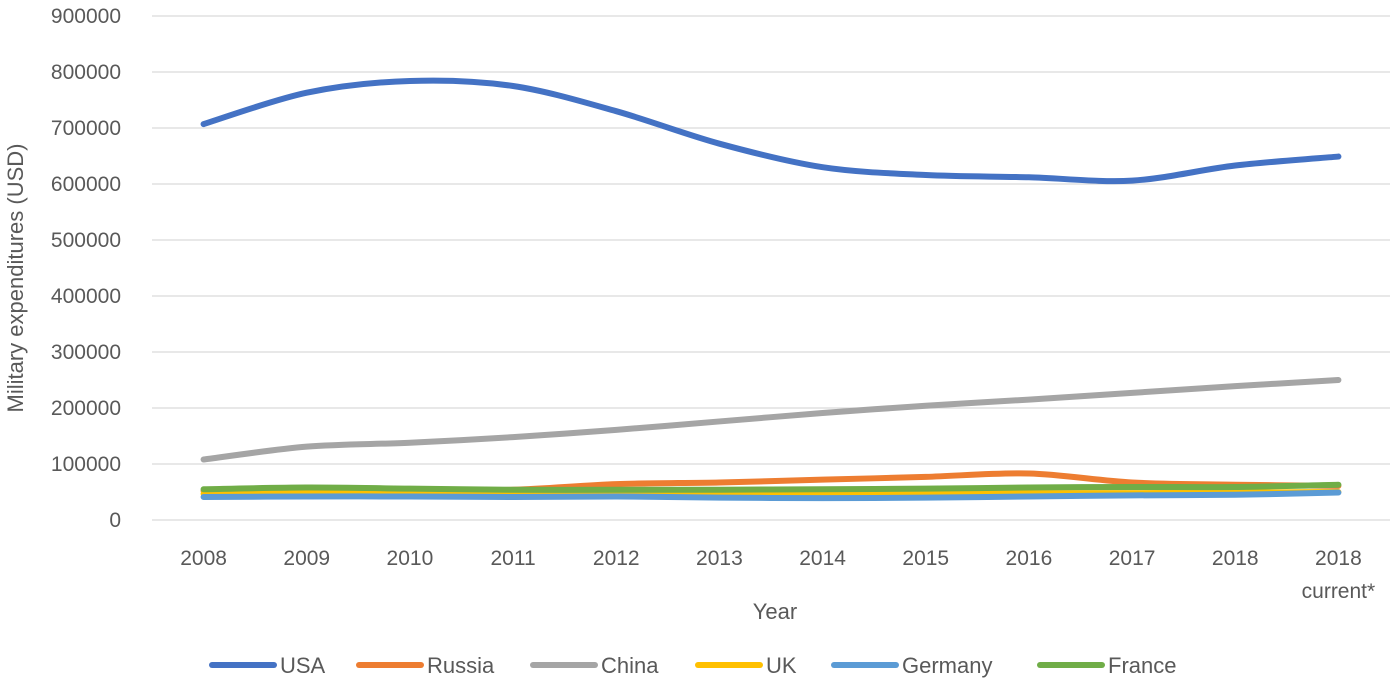 This screenshot has height=680, width=1400. I want to click on x-tick-label: 2009, so click(306, 558).